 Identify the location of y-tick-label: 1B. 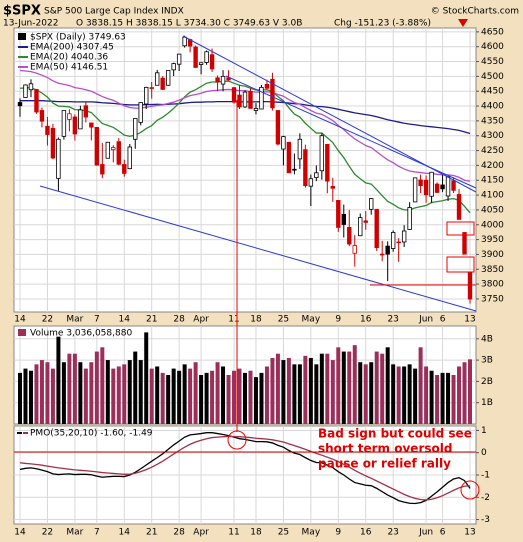
(487, 403).